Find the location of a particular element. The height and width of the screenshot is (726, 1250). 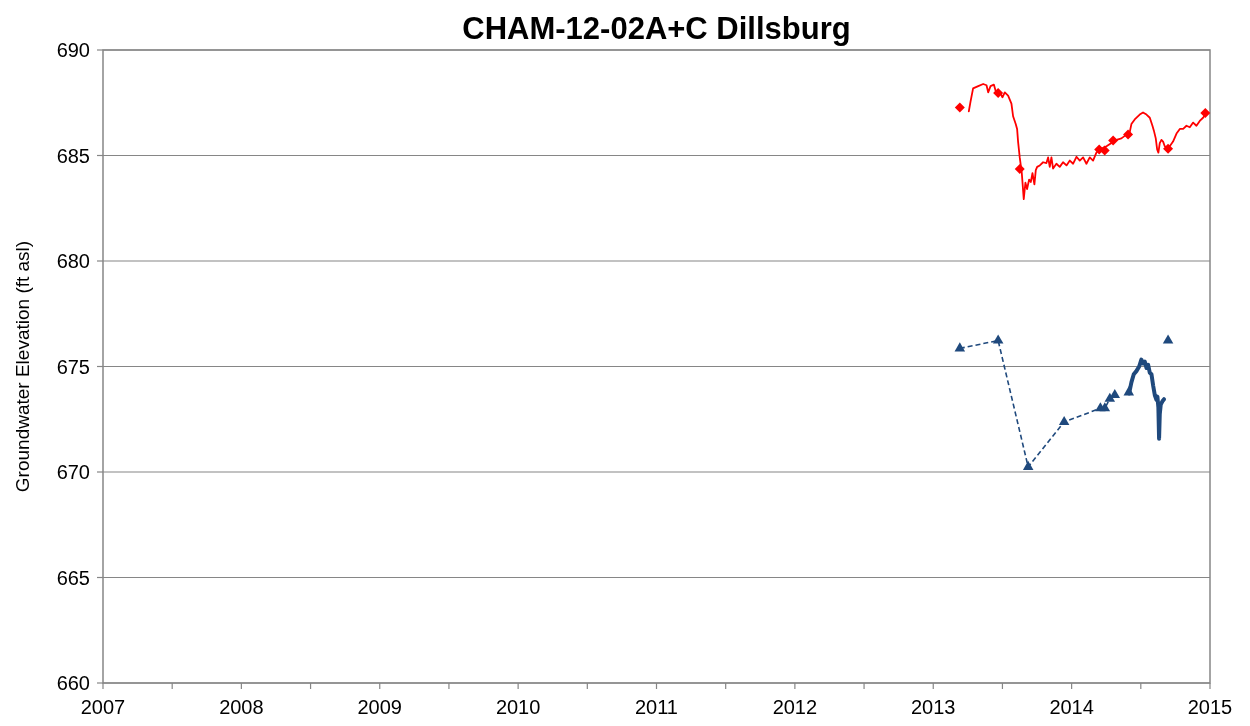

chart-title: CHAM-12-02A+C Dillsburg is located at coordinates (656, 28).